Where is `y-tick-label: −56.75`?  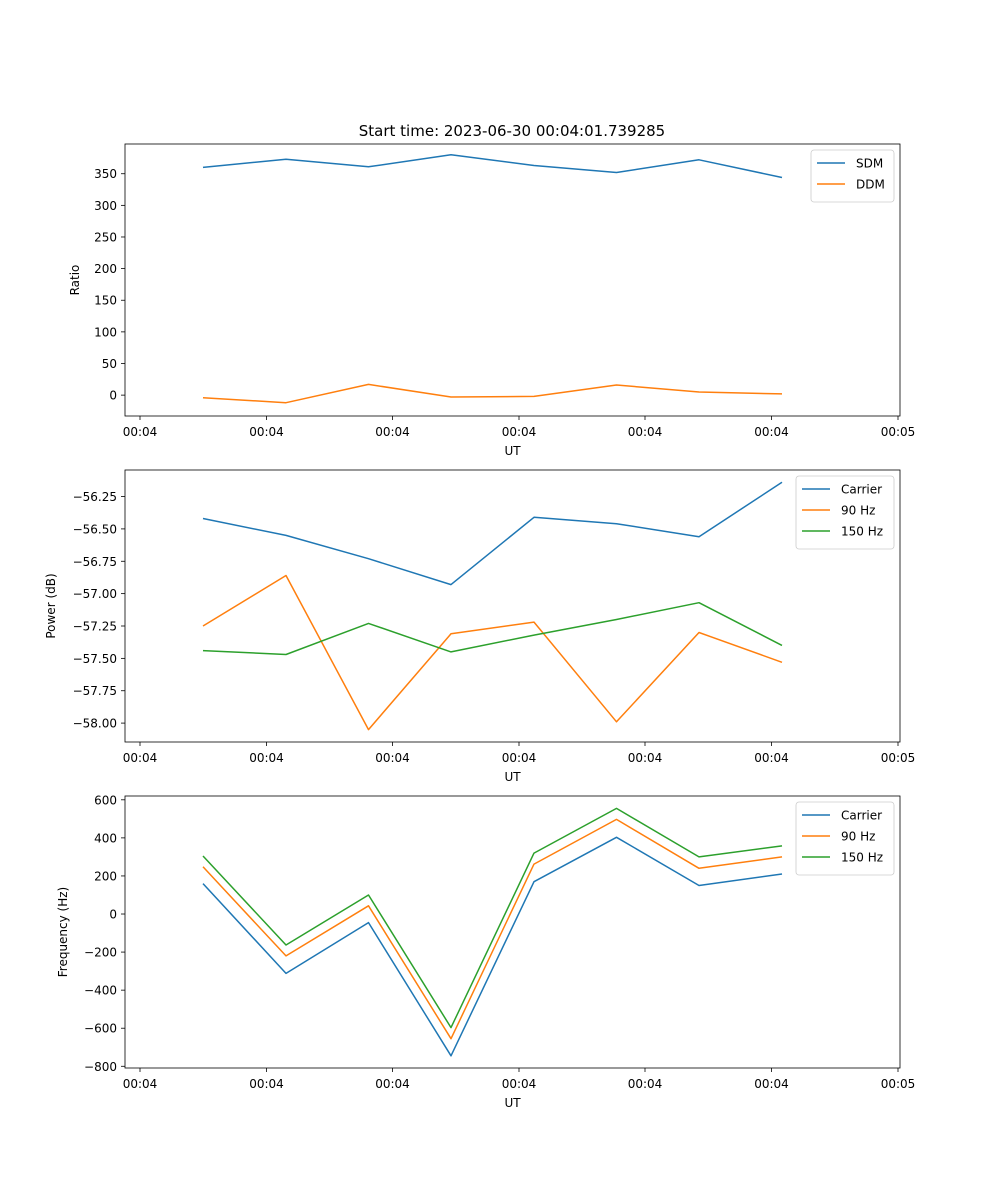
y-tick-label: −56.75 is located at coordinates (95, 562).